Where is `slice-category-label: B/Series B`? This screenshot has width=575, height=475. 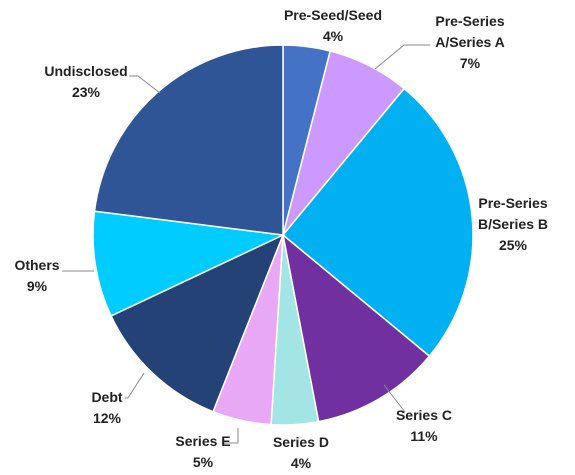 slice-category-label: B/Series B is located at coordinates (513, 224).